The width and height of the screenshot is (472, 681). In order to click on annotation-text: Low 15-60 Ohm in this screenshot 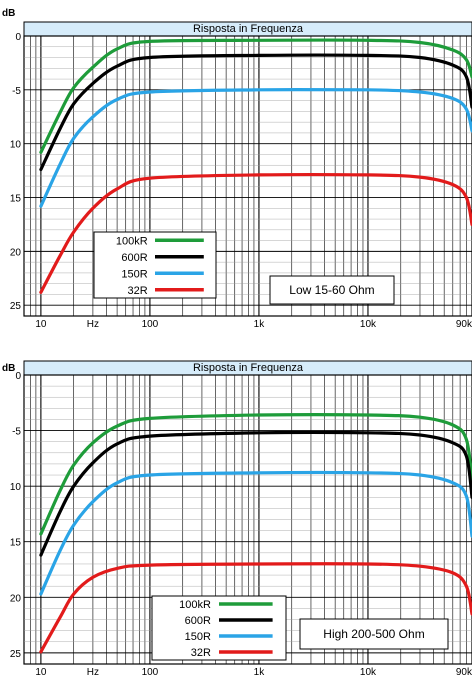, I will do `click(331, 290)`.